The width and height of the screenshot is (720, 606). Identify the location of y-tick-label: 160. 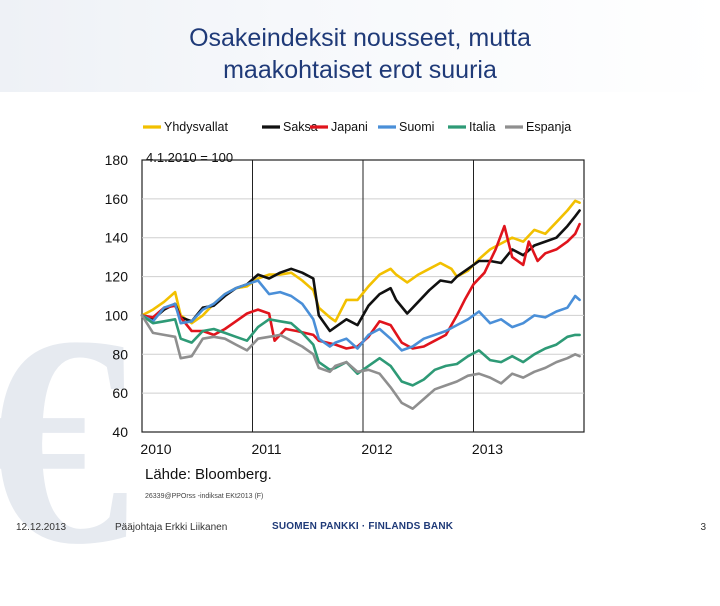
(117, 199).